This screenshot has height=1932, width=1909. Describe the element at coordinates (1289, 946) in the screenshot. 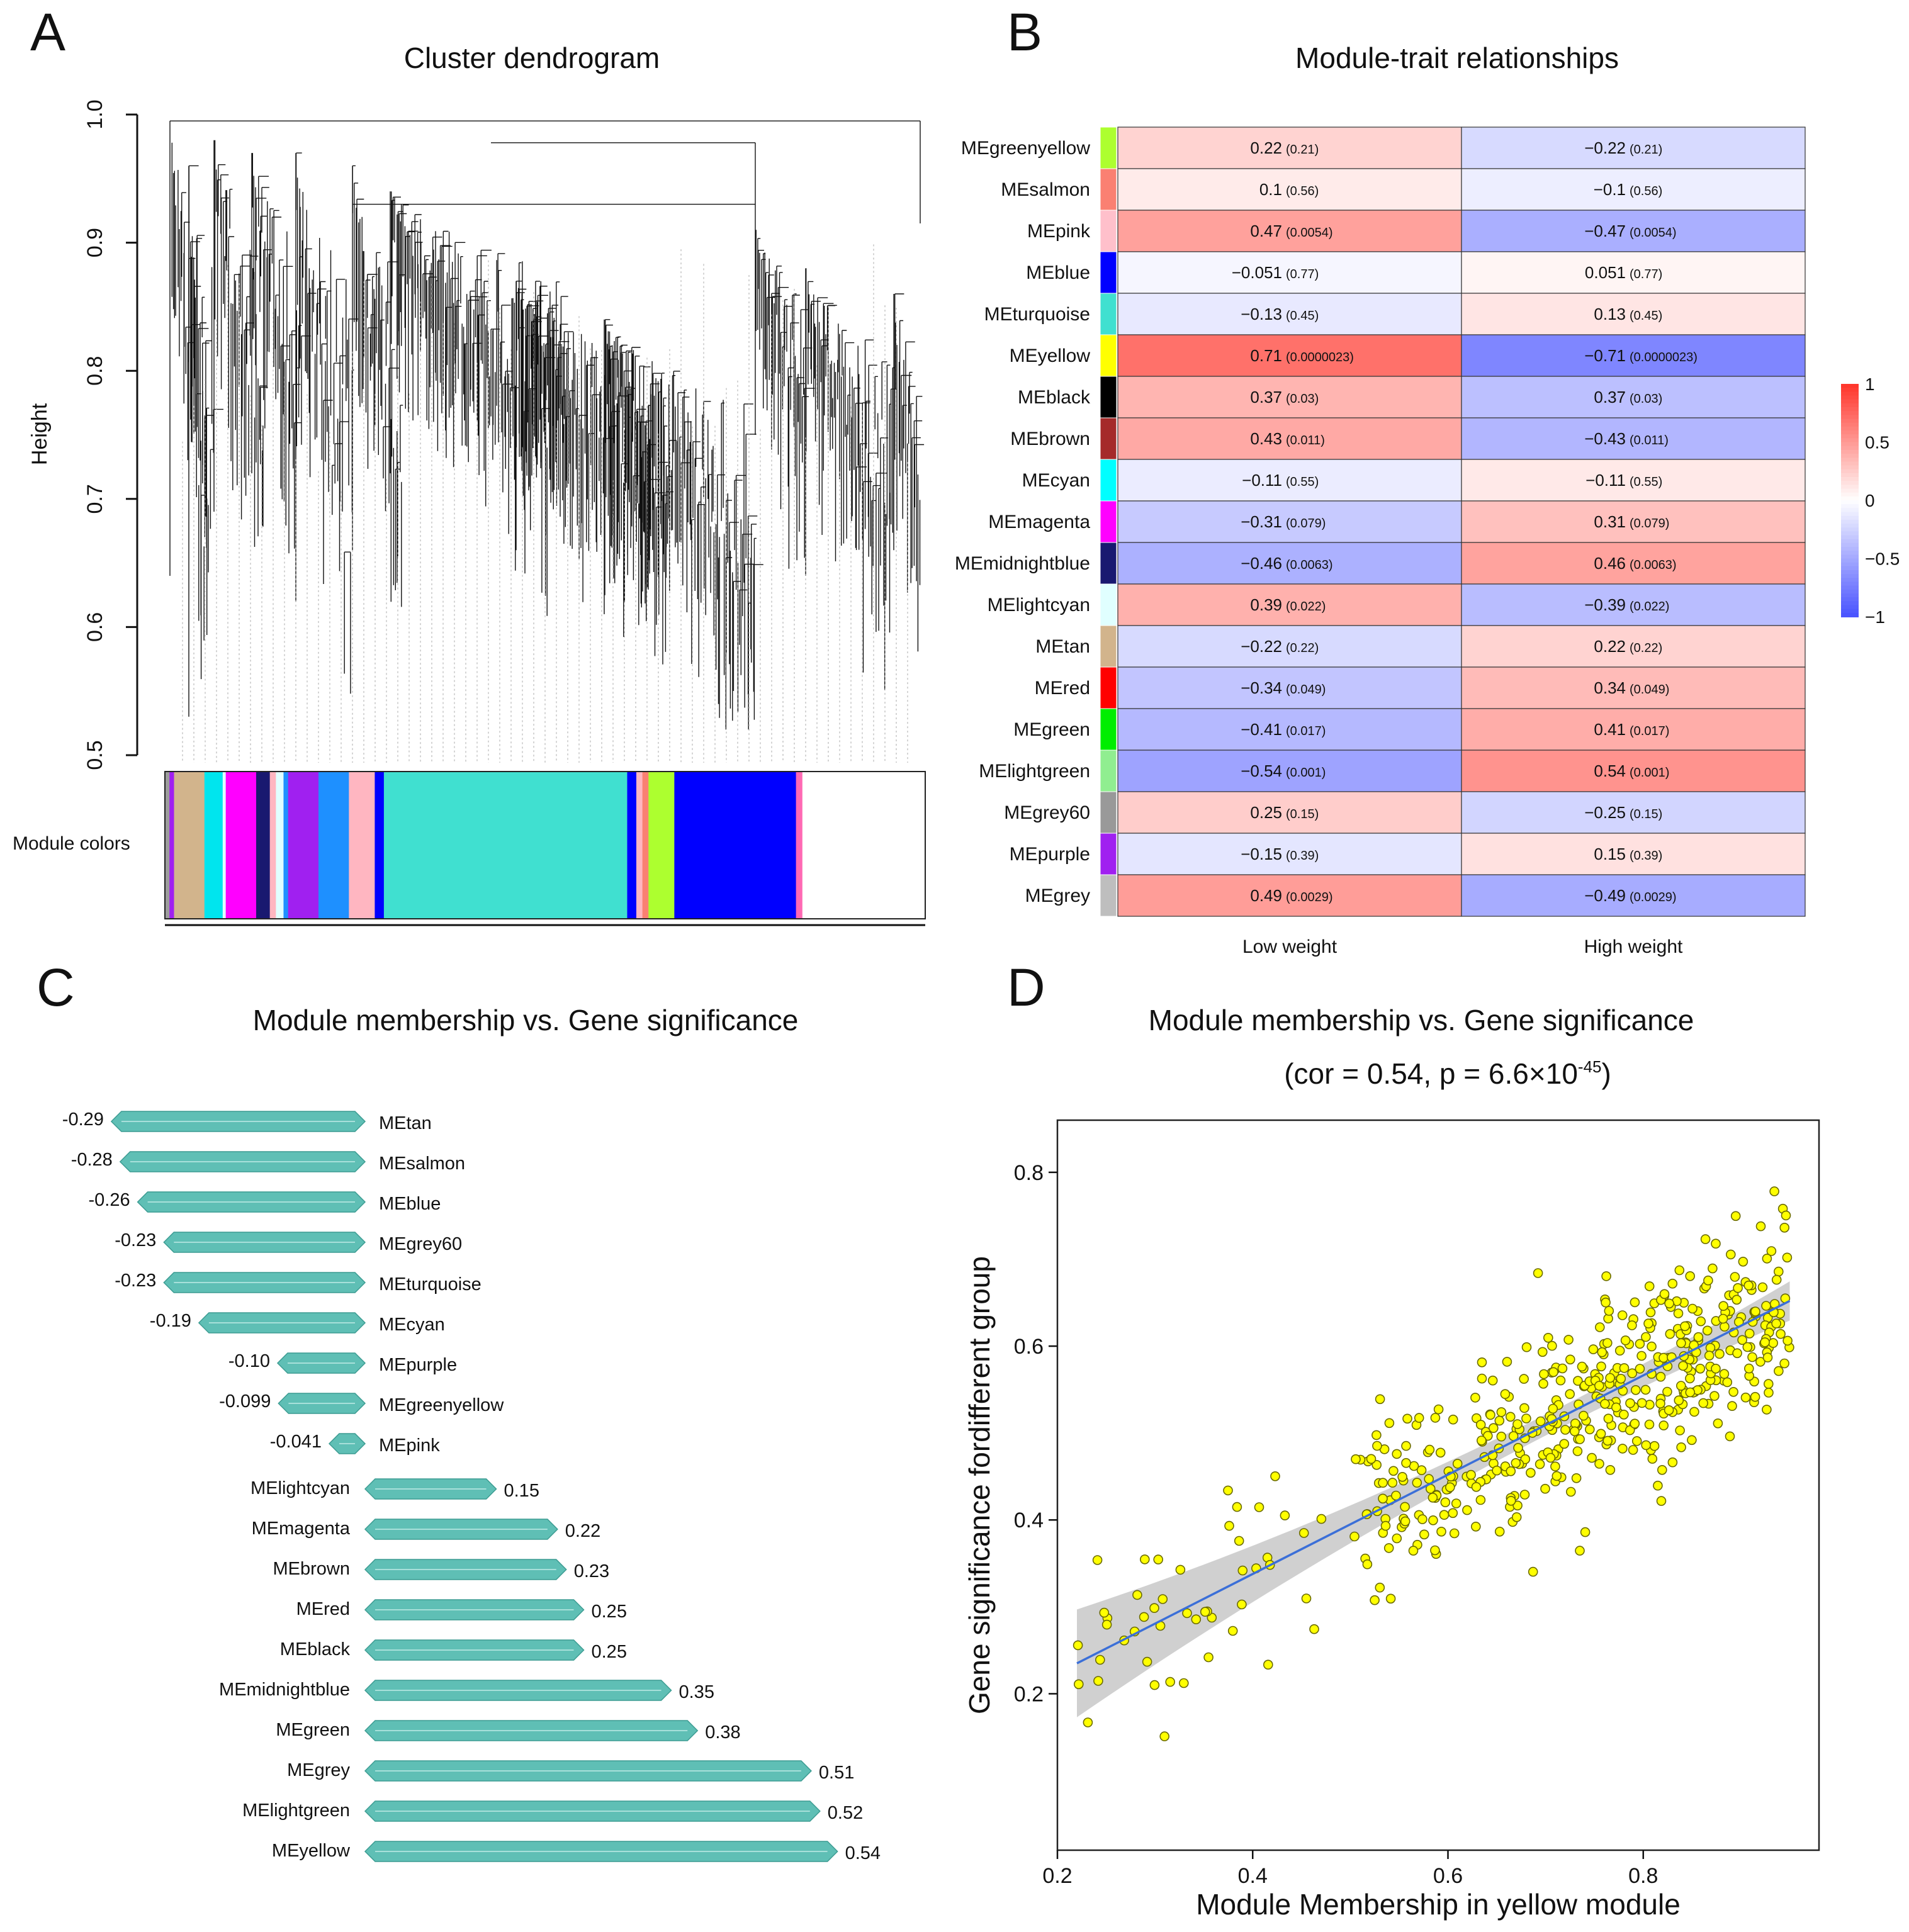

I see `column-label: Low weight` at that location.